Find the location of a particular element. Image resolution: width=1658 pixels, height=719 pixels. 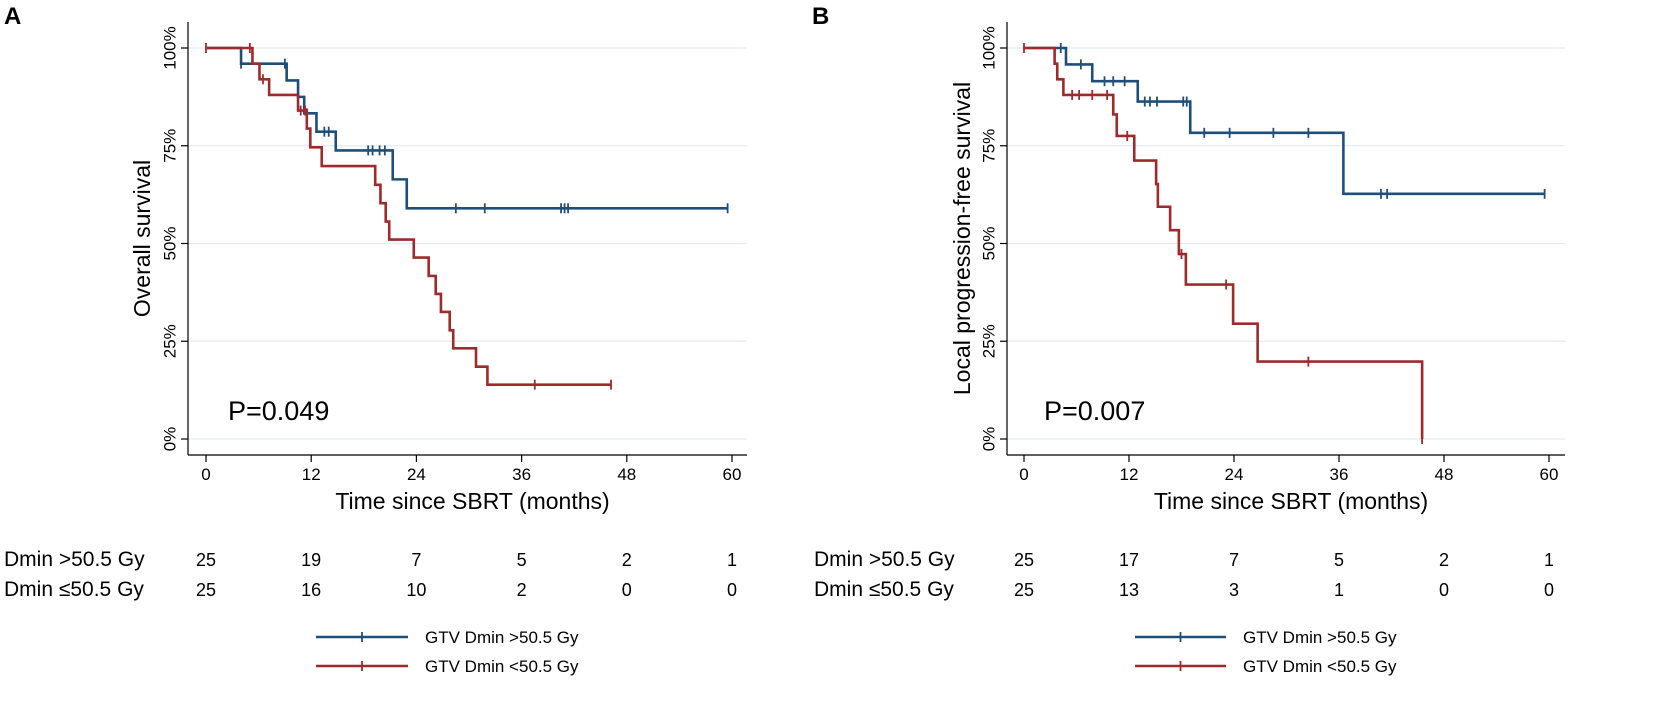

risk-count: 10 is located at coordinates (416, 590).